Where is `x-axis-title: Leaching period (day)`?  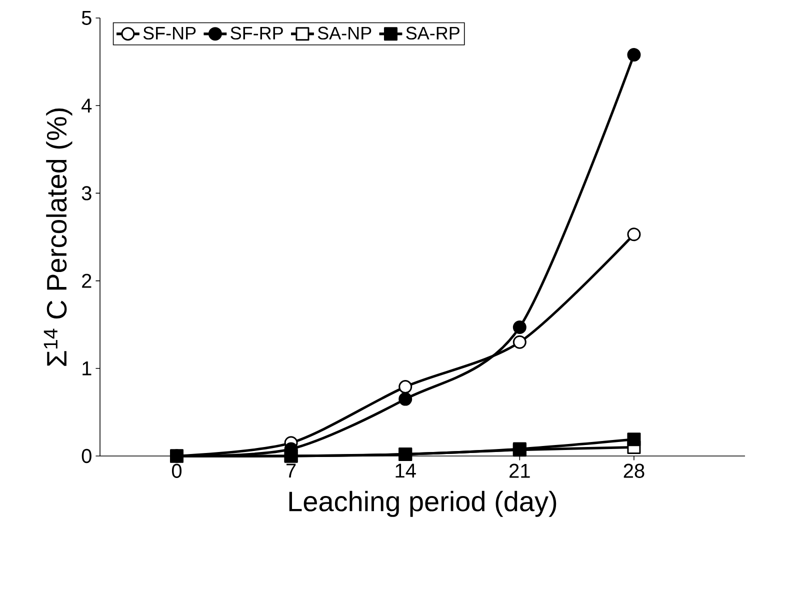
x-axis-title: Leaching period (day) is located at coordinates (422, 503).